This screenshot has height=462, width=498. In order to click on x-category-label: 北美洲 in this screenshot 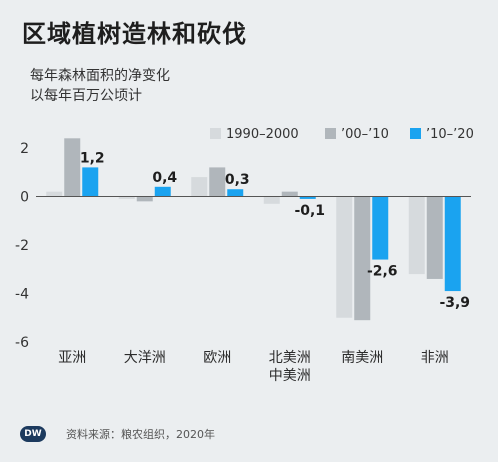, I will do `click(290, 358)`.